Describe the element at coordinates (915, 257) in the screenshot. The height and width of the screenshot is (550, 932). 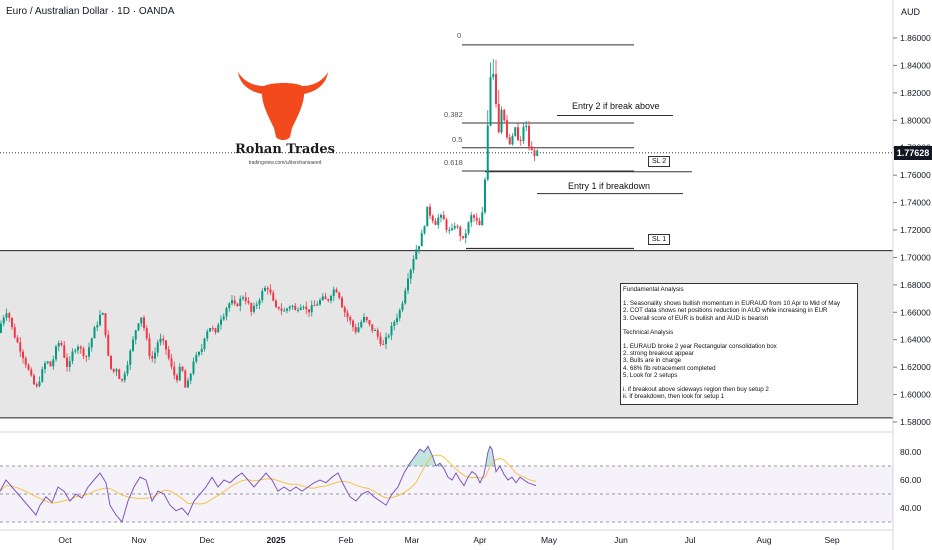
I see `y-tick-label: 1.70000` at that location.